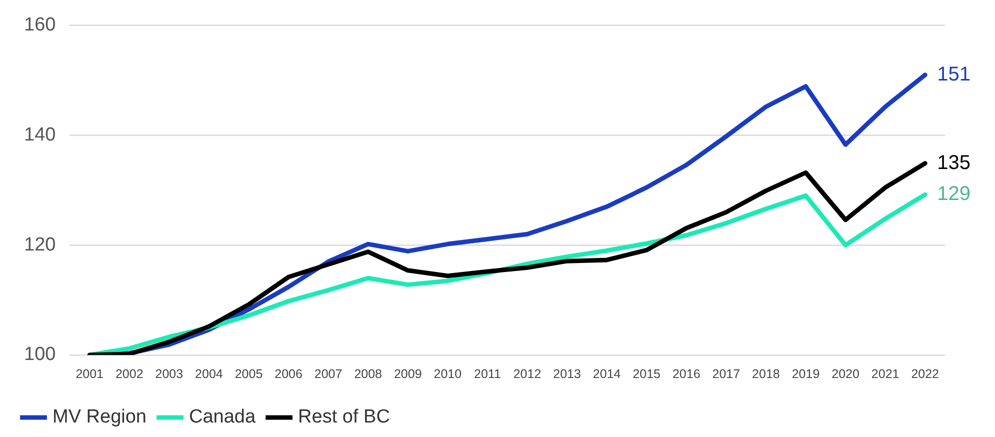 The height and width of the screenshot is (437, 995). I want to click on x-tick-label: 2021, so click(885, 373).